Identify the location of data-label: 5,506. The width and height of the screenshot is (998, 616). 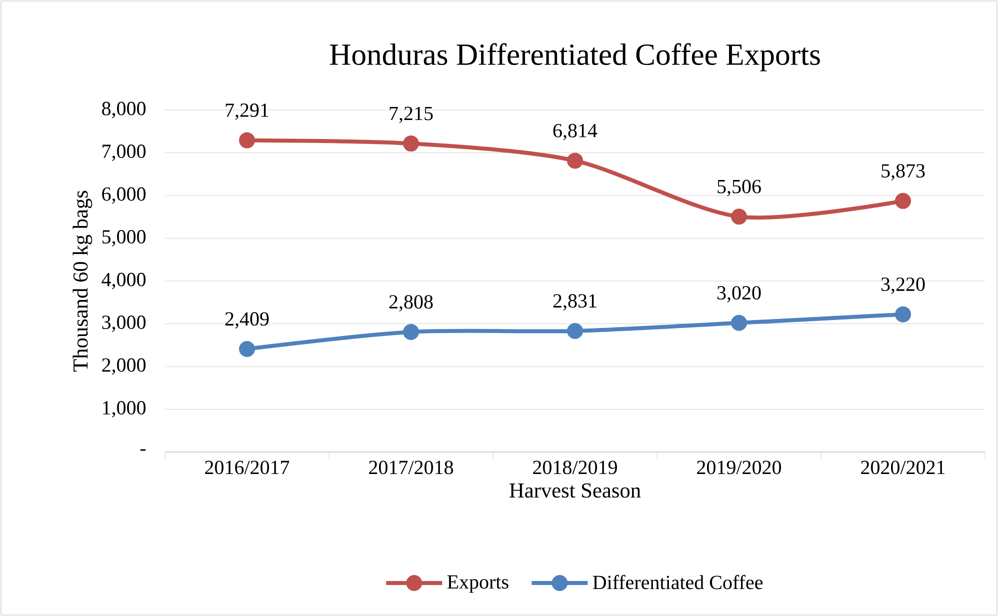
(739, 188).